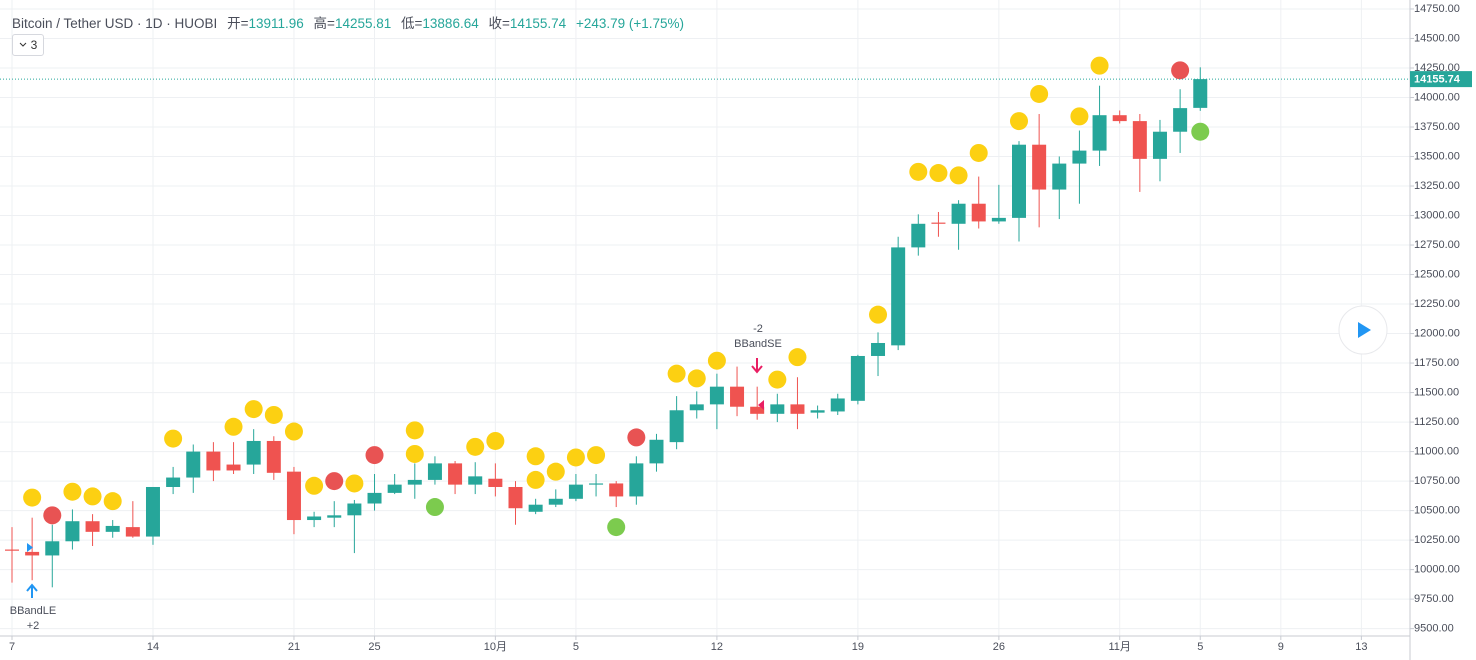  I want to click on y-tick-label: 11000.00, so click(1436, 451).